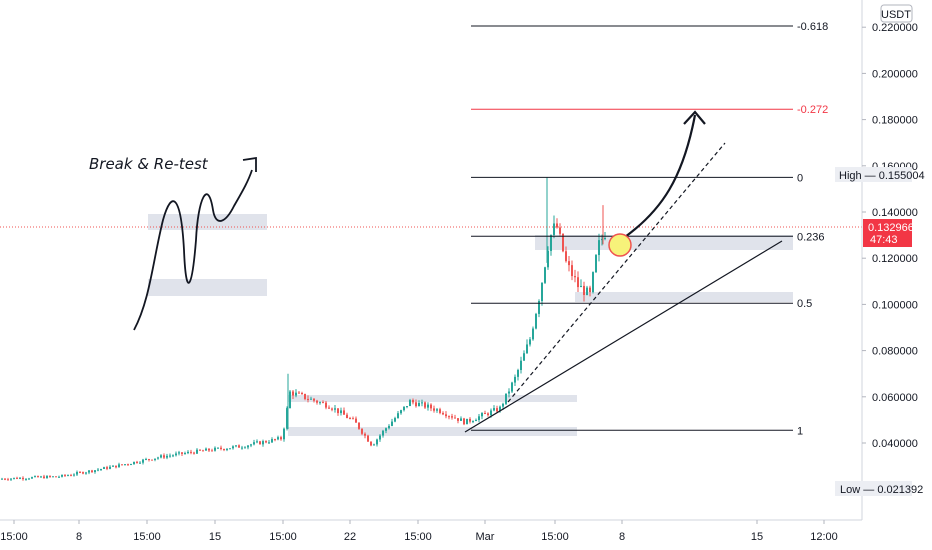 The width and height of the screenshot is (932, 550). What do you see at coordinates (622, 537) in the screenshot?
I see `time-tick-label: 8` at bounding box center [622, 537].